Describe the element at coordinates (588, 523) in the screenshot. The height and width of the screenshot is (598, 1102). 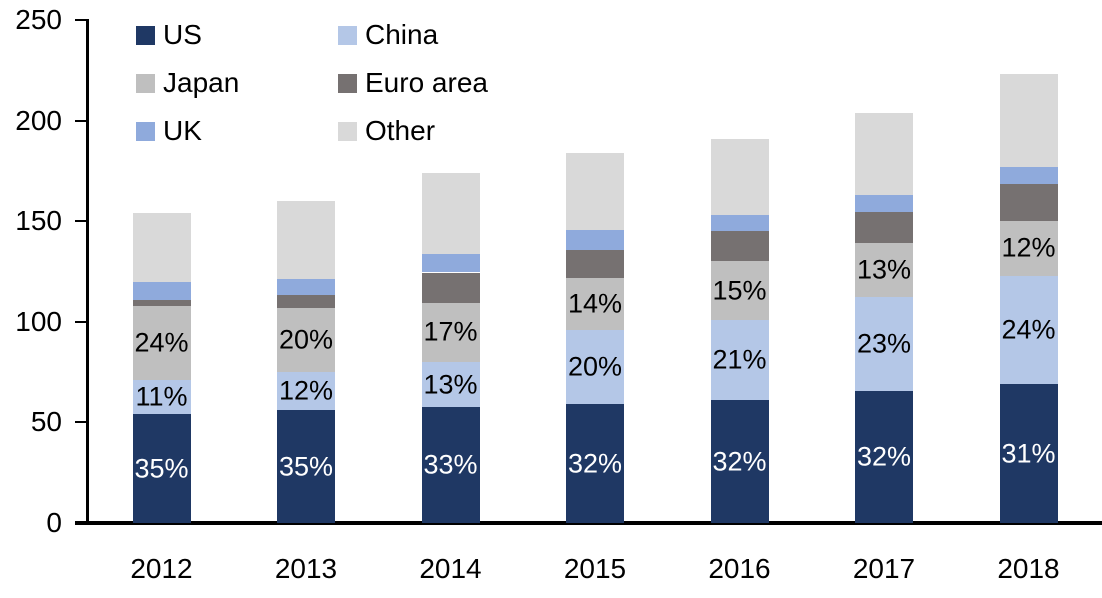
I see `x-axis-line` at that location.